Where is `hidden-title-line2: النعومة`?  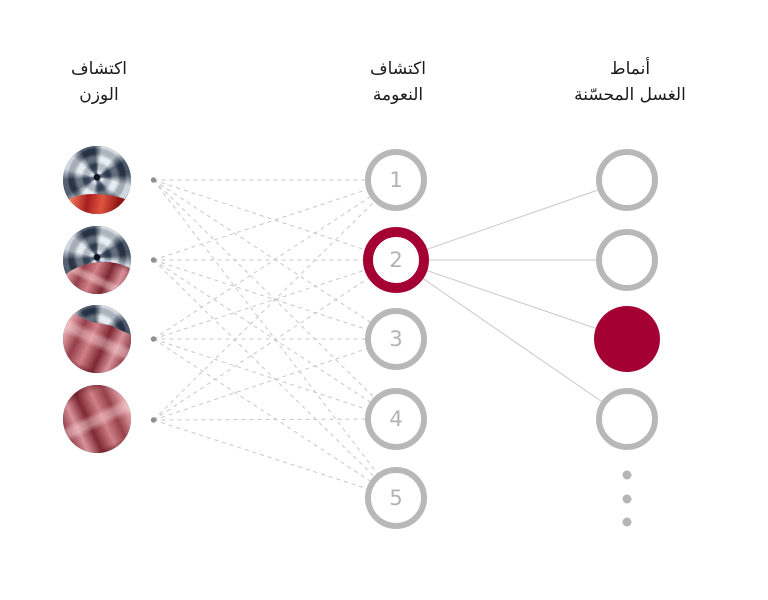
hidden-title-line2: النعومة is located at coordinates (398, 95).